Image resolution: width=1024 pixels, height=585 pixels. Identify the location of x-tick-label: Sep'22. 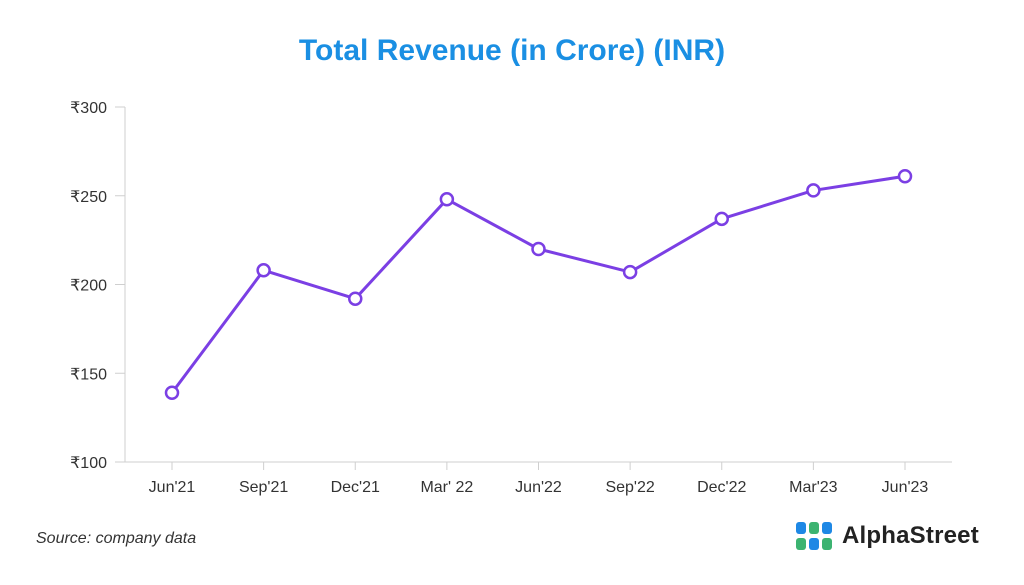
(629, 487).